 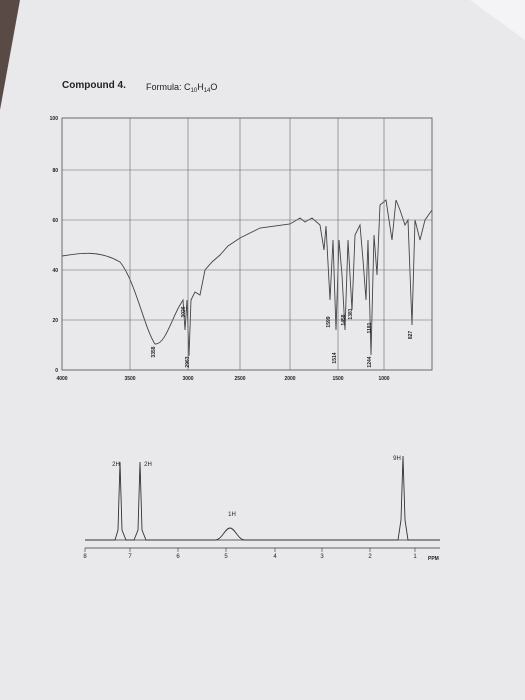 What do you see at coordinates (207, 91) in the screenshot?
I see `formula-sub: 14` at bounding box center [207, 91].